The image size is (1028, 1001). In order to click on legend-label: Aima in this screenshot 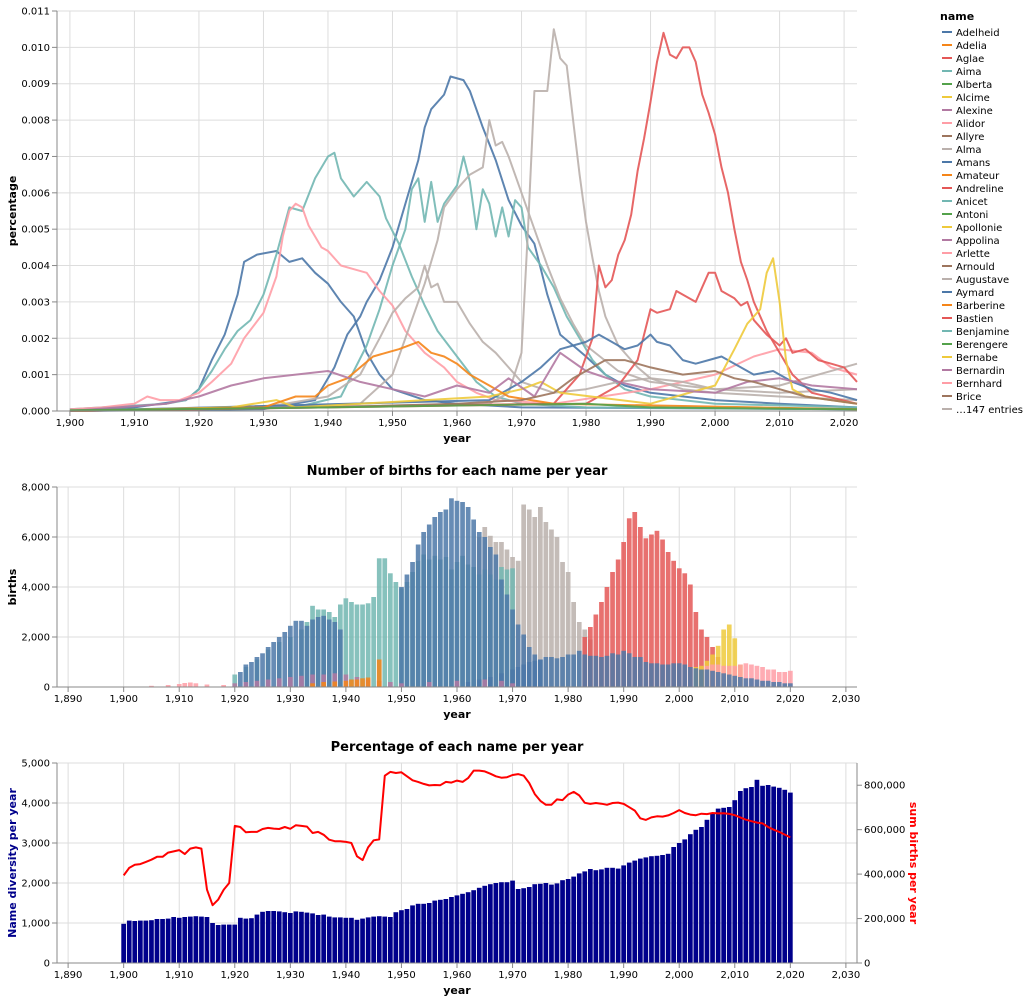, I will do `click(969, 72)`.